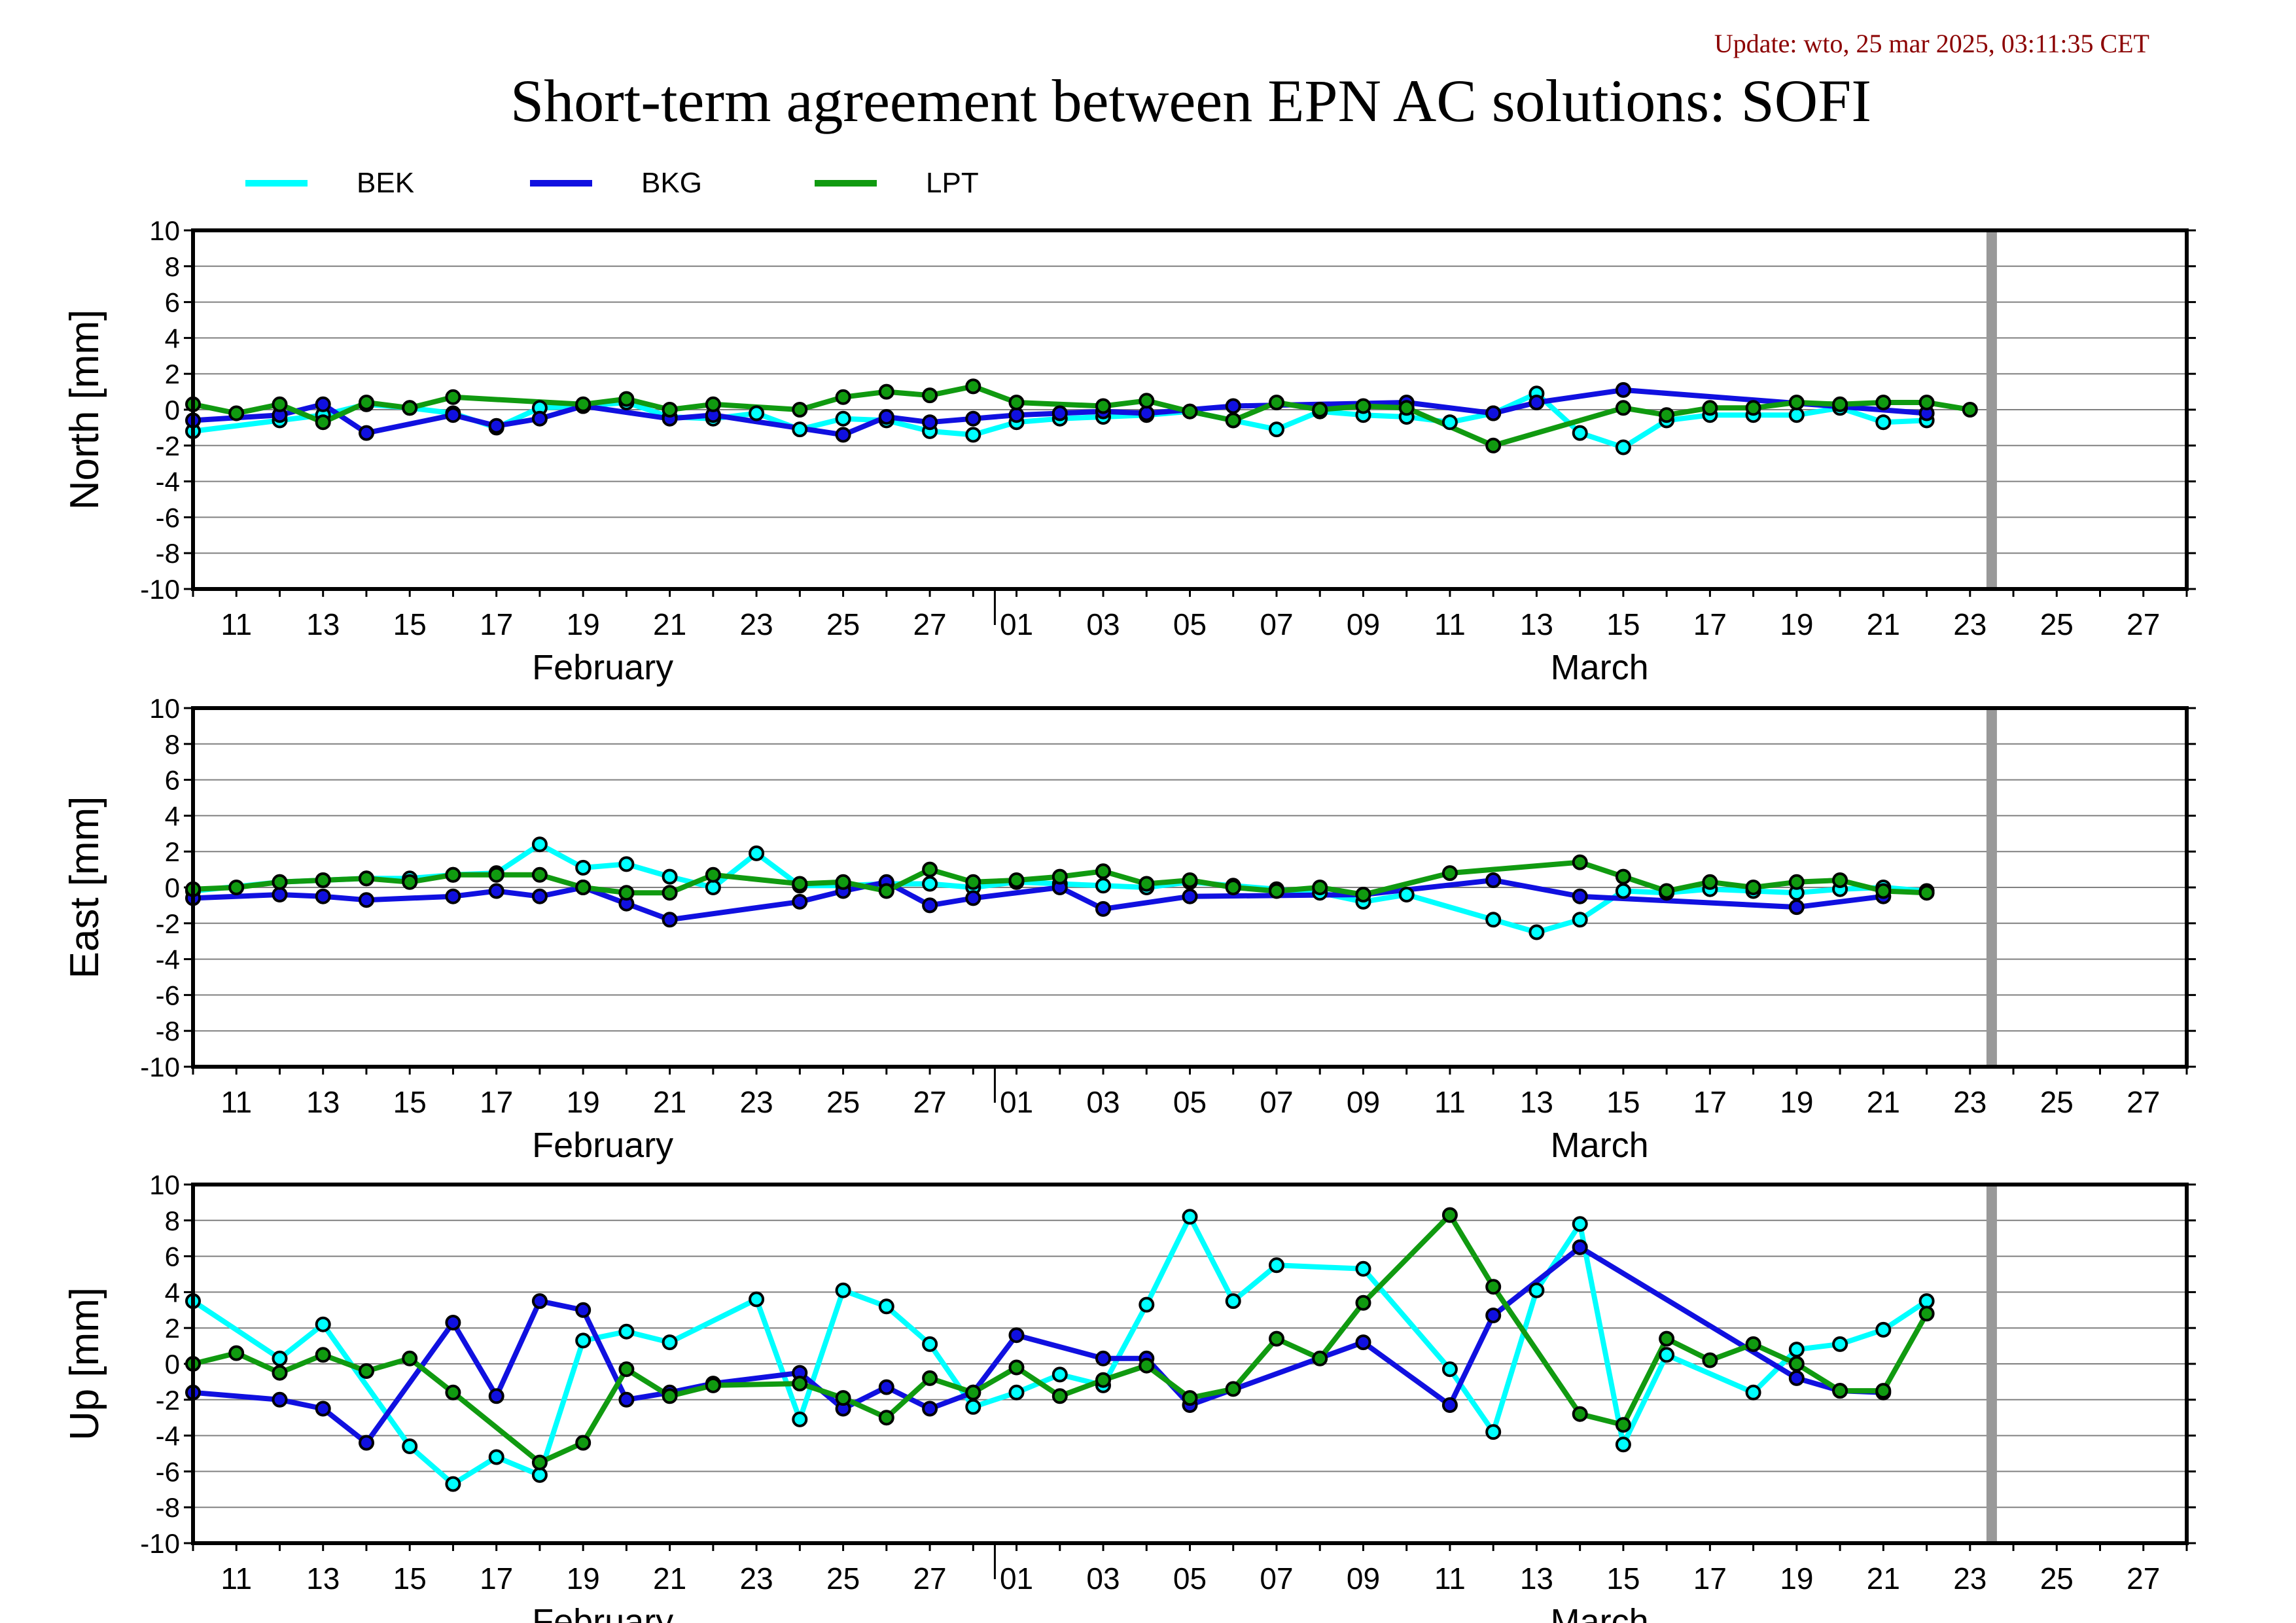 The height and width of the screenshot is (1623, 2296). I want to click on series-line-bek, so click(1059, 420).